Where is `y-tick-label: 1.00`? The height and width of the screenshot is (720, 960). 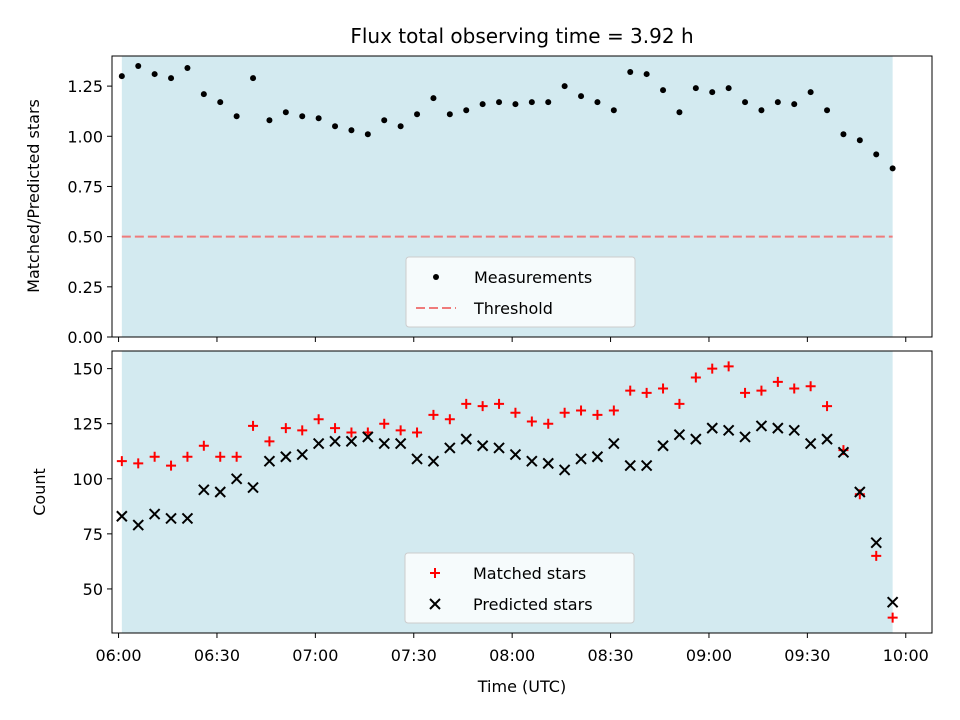
y-tick-label: 1.00 is located at coordinates (85, 136).